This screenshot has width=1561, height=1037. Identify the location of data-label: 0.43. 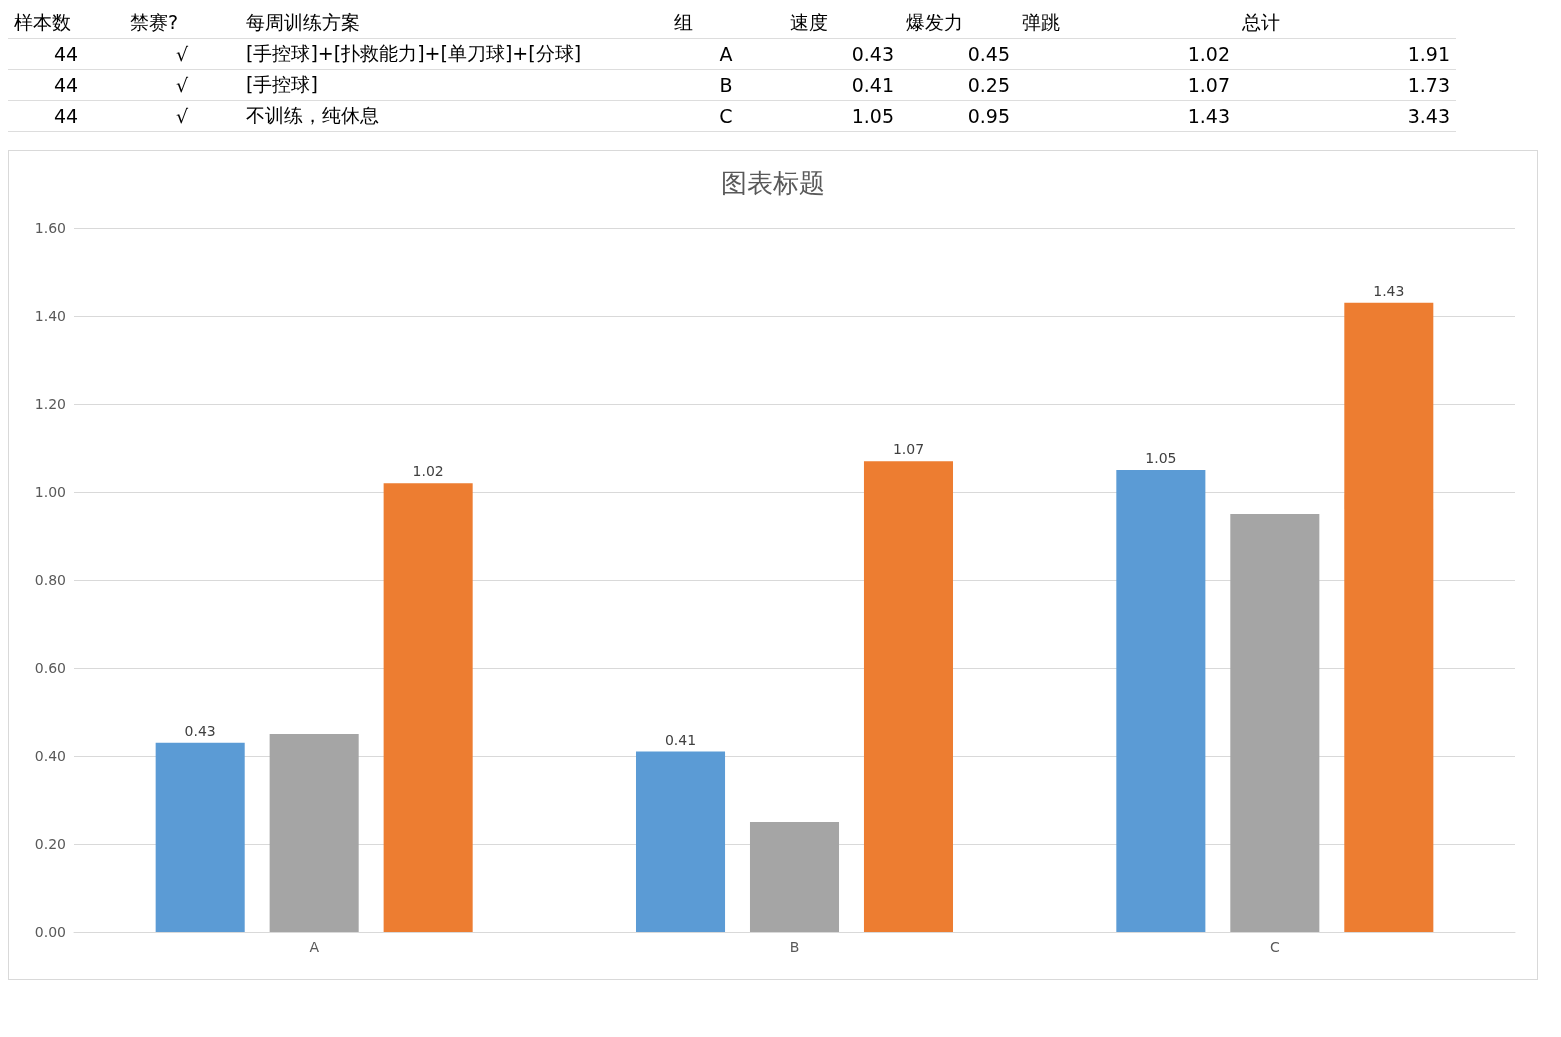
(200, 730).